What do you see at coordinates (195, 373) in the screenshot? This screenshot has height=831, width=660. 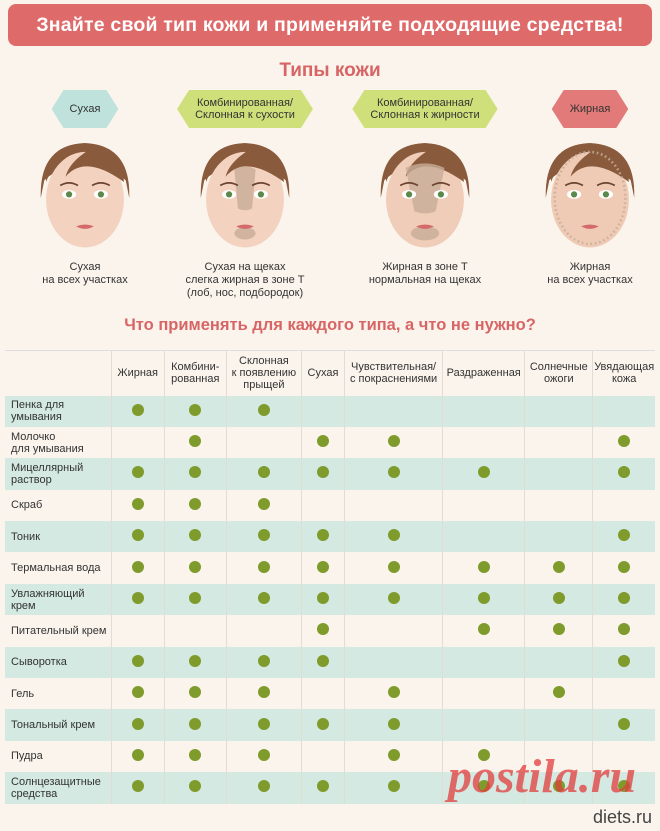 I see `column-header: Комбини- рованная` at bounding box center [195, 373].